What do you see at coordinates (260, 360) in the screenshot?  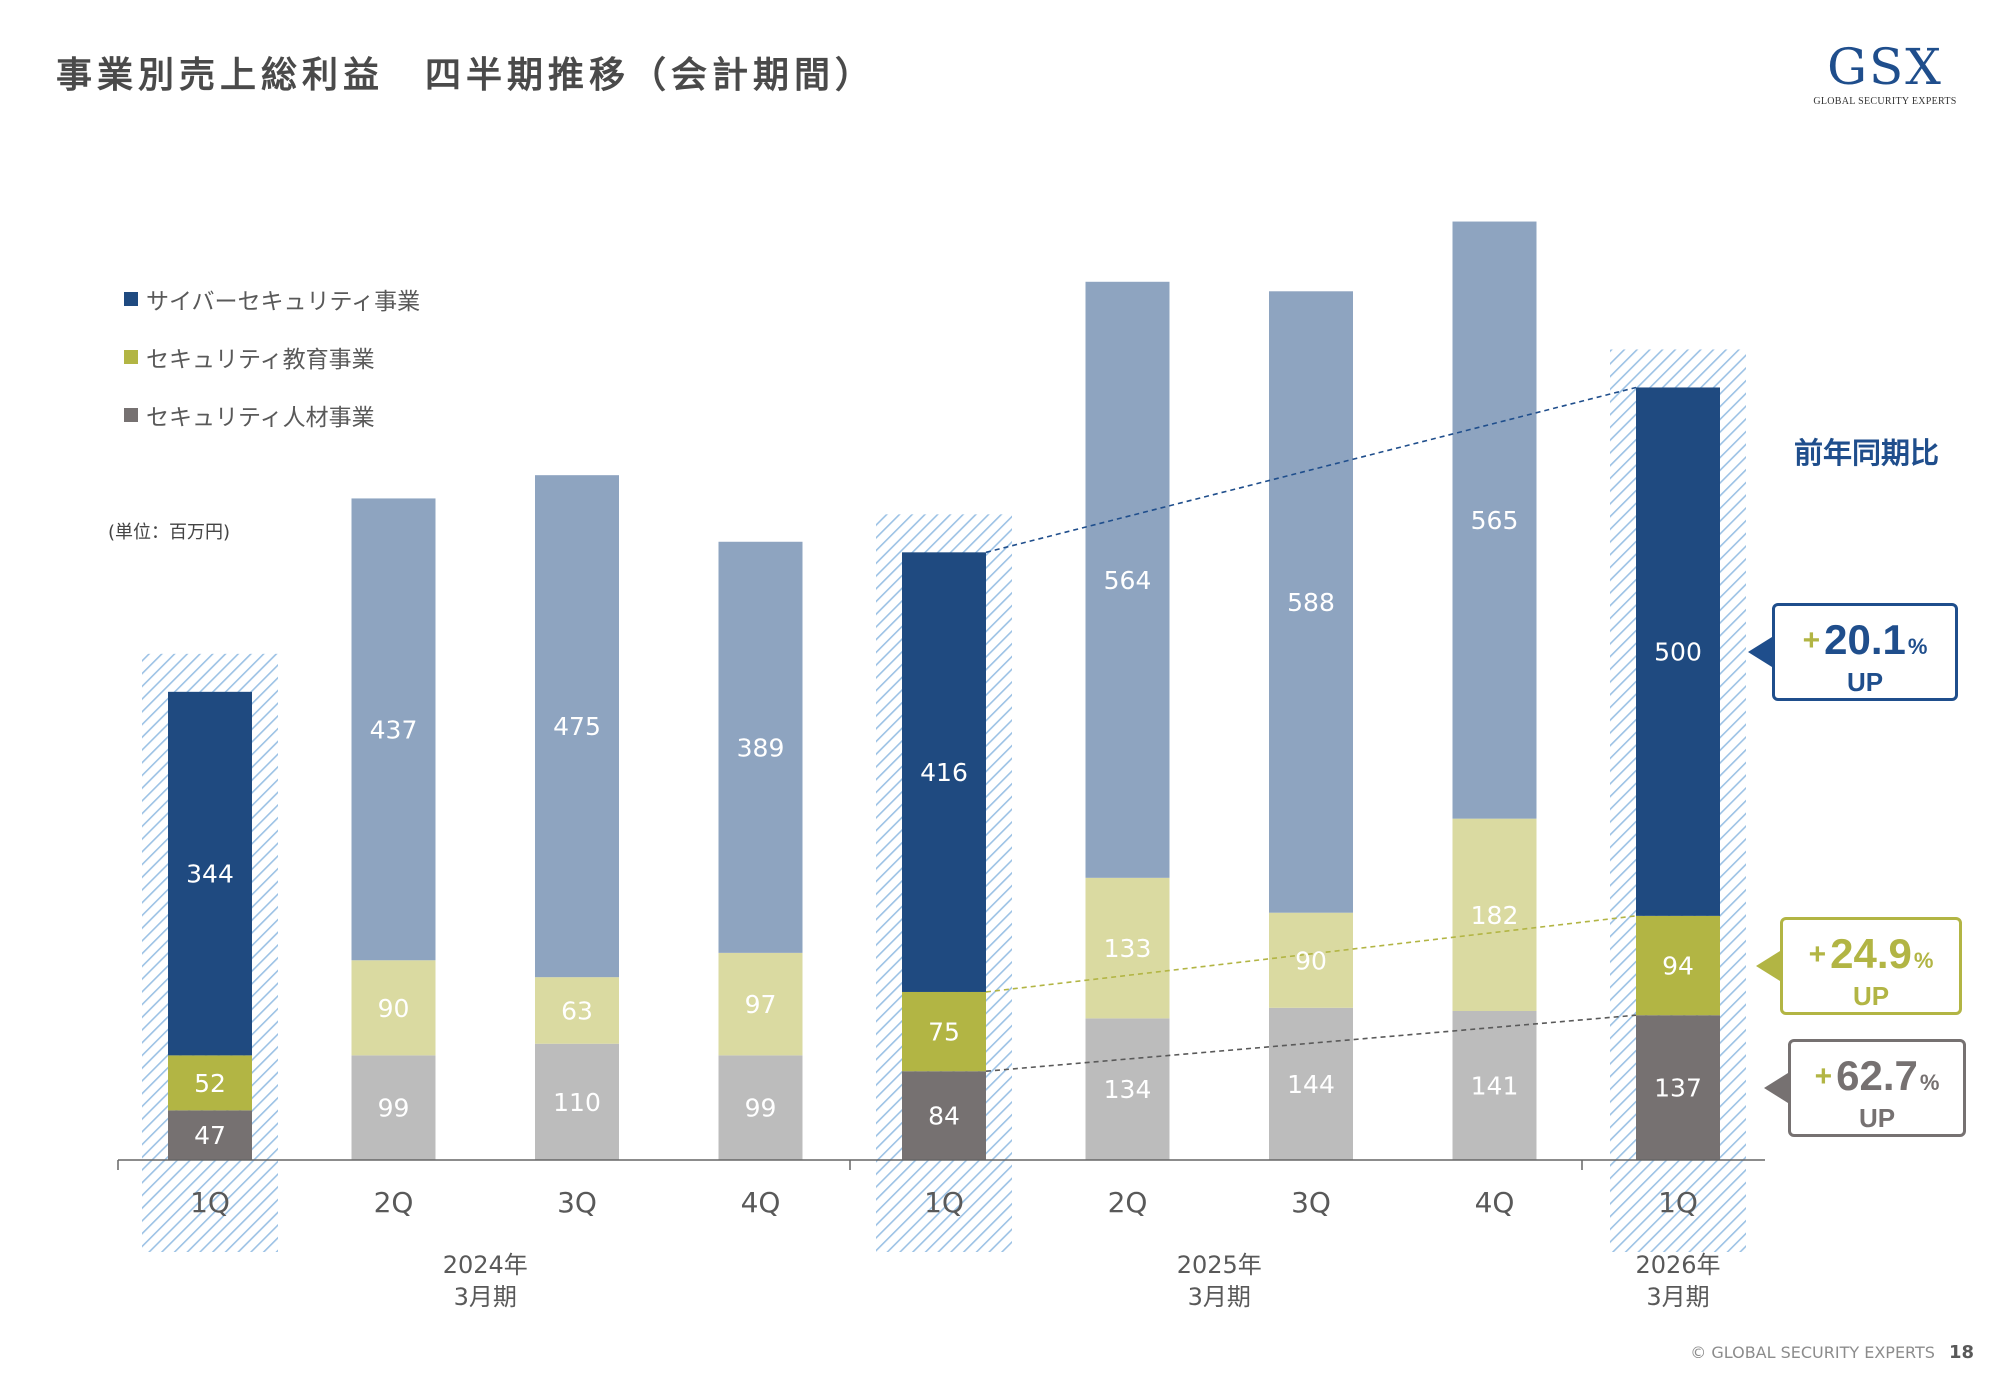 I see `legend-label-education: セキュリティ教育事業` at bounding box center [260, 360].